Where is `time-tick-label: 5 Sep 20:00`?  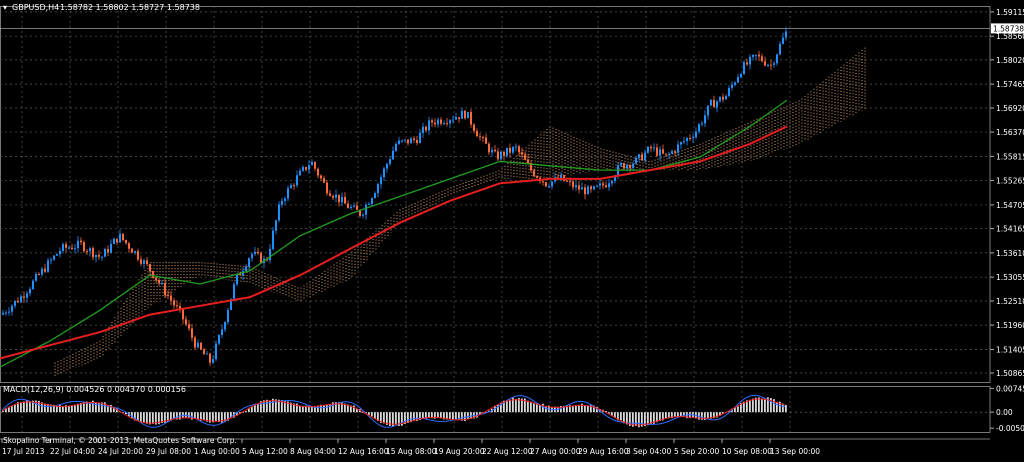
time-tick-label: 5 Sep 20:00 is located at coordinates (697, 451).